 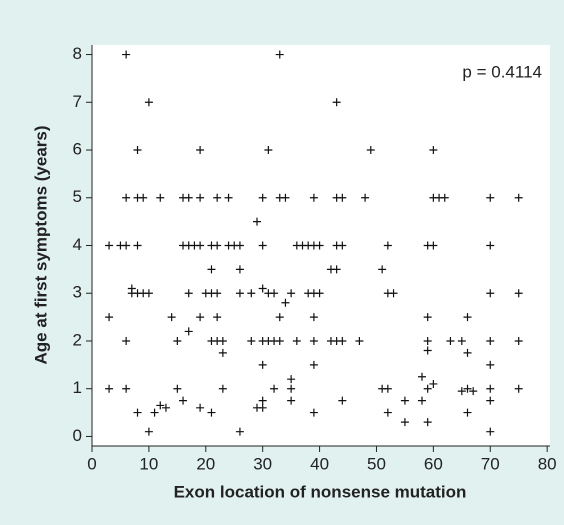 What do you see at coordinates (319, 463) in the screenshot?
I see `x-tick-label: 40` at bounding box center [319, 463].